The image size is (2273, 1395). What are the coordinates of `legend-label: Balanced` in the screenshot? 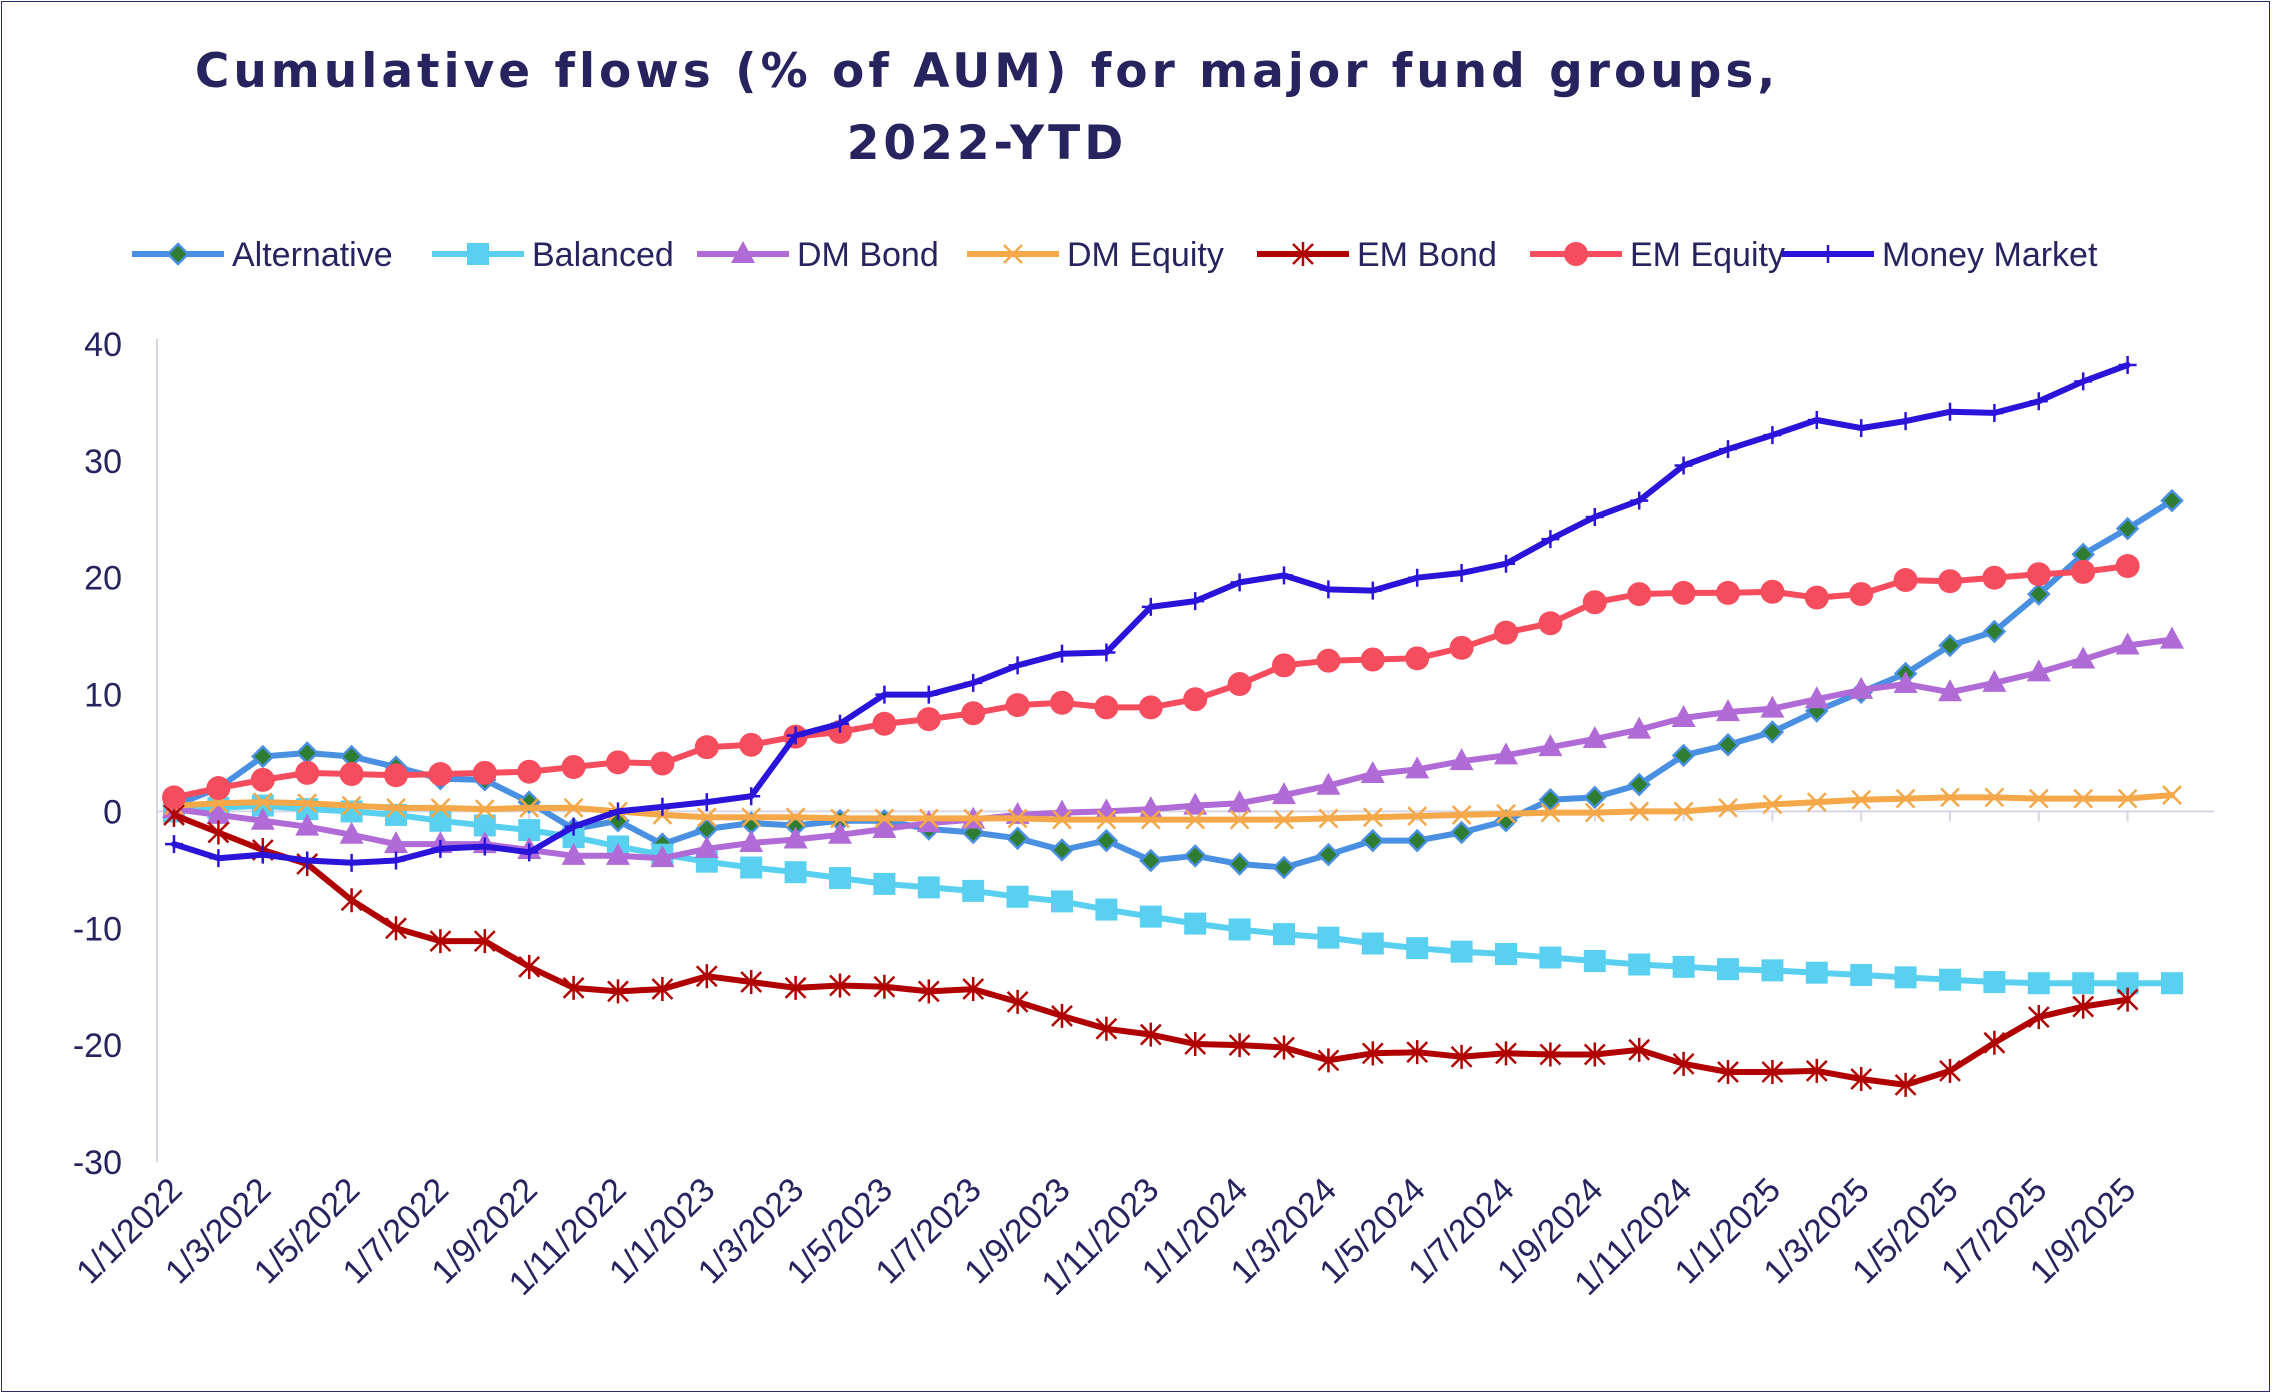 It's located at (603, 255).